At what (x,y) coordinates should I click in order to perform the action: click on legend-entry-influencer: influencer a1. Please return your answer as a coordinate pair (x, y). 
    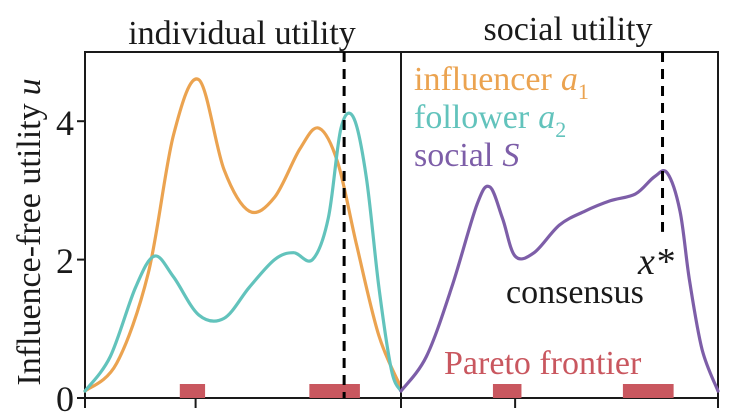
    Looking at the image, I should click on (501, 82).